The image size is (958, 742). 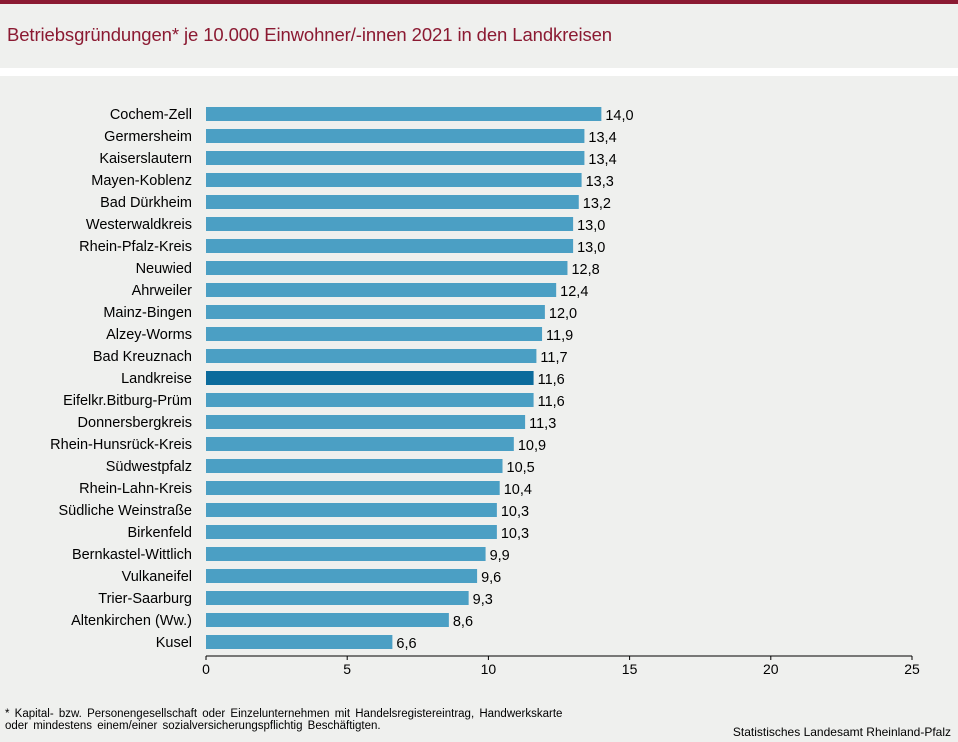 What do you see at coordinates (131, 621) in the screenshot?
I see `category-label: Altenkirchen (Ww.)` at bounding box center [131, 621].